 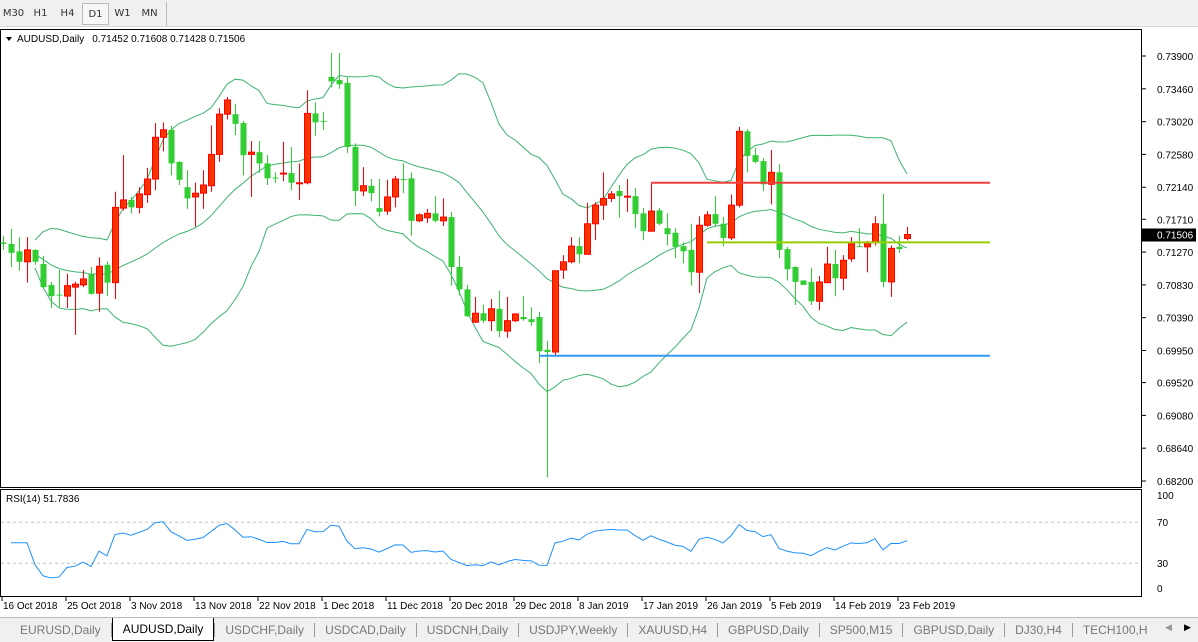 What do you see at coordinates (67, 13) in the screenshot?
I see `timeframe-h4: H4` at bounding box center [67, 13].